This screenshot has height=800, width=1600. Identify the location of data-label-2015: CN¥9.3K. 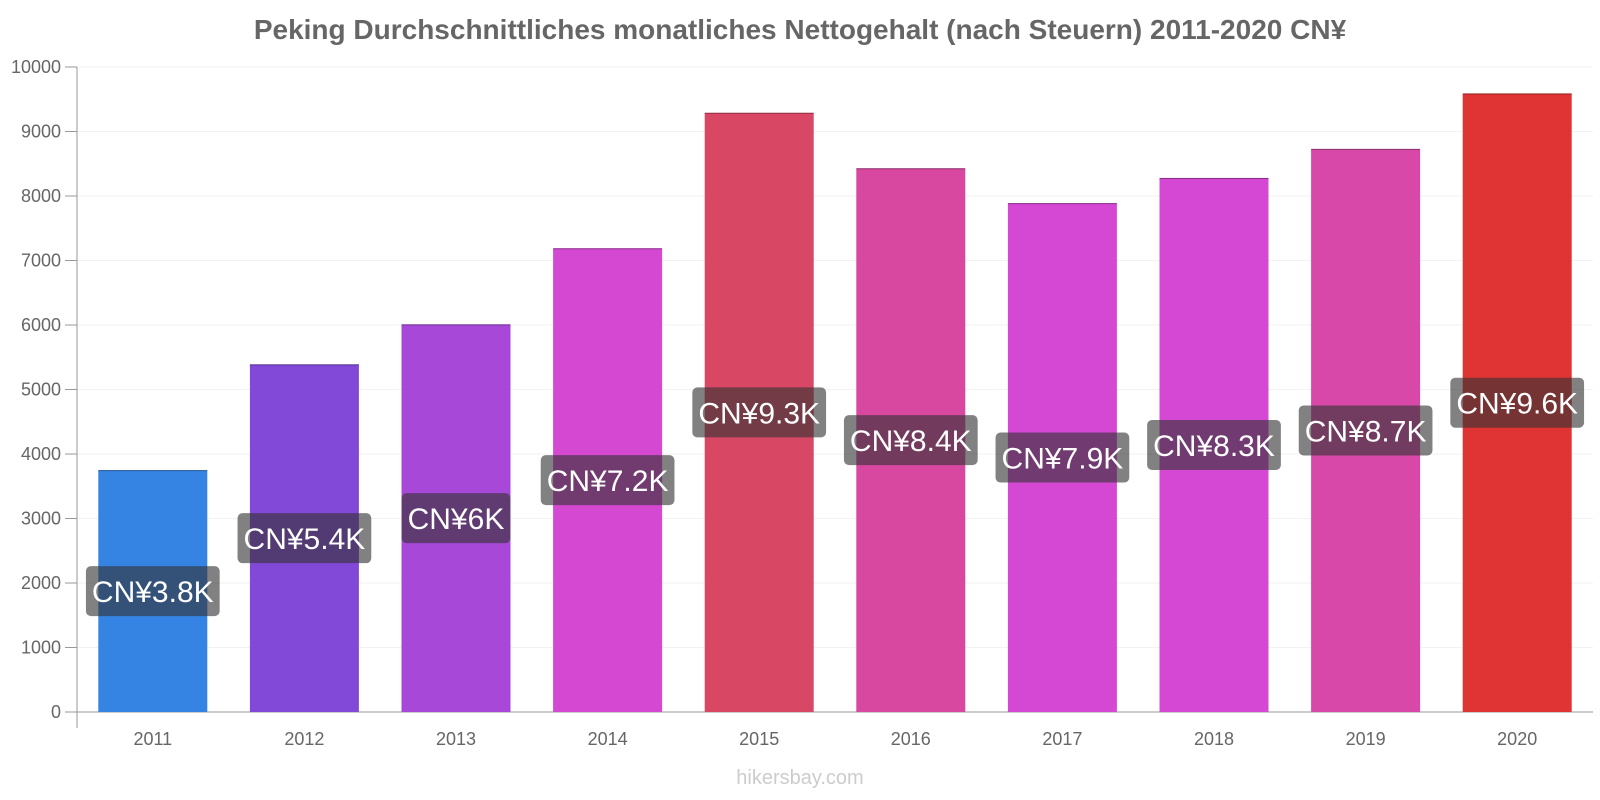
(759, 412).